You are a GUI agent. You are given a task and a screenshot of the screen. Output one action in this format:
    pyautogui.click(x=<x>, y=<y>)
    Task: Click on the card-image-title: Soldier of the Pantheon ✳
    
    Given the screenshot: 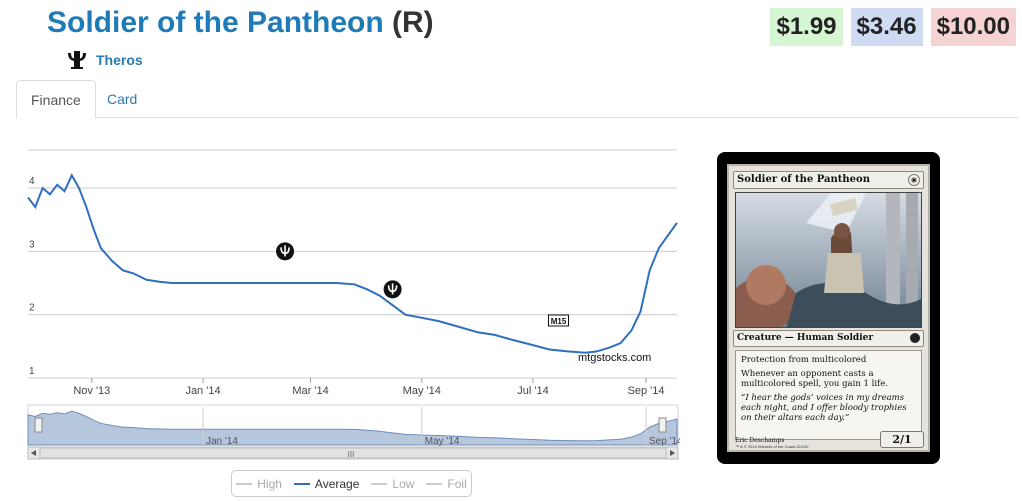 What is the action you would take?
    pyautogui.click(x=828, y=180)
    